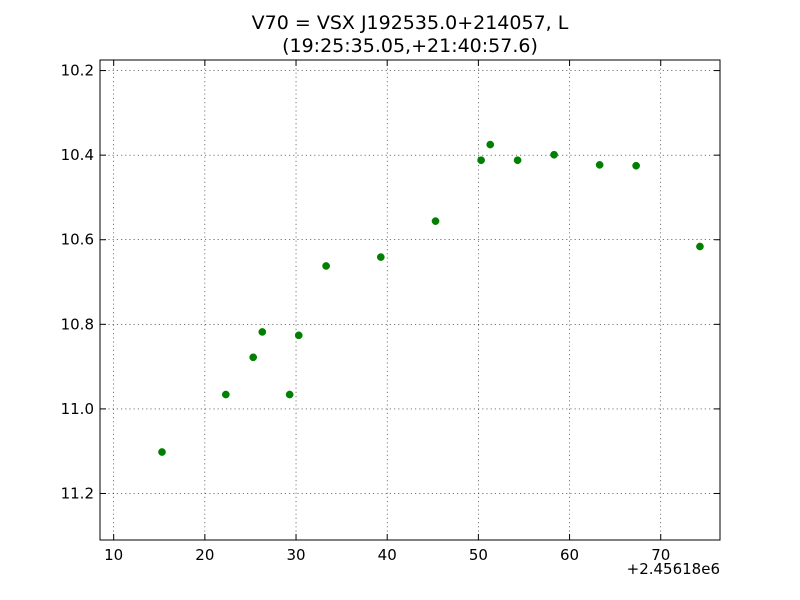  Describe the element at coordinates (77, 240) in the screenshot. I see `y-tick-label: 10.6` at that location.